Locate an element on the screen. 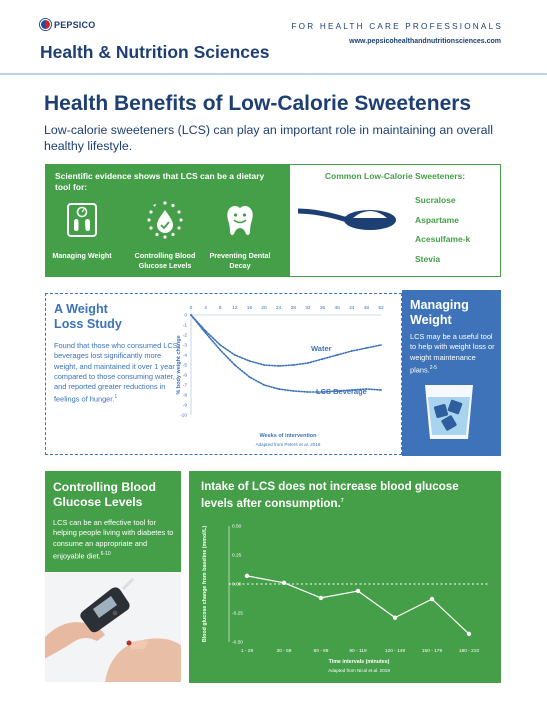  weight-study-title-line2: Loss Study is located at coordinates (88, 324).